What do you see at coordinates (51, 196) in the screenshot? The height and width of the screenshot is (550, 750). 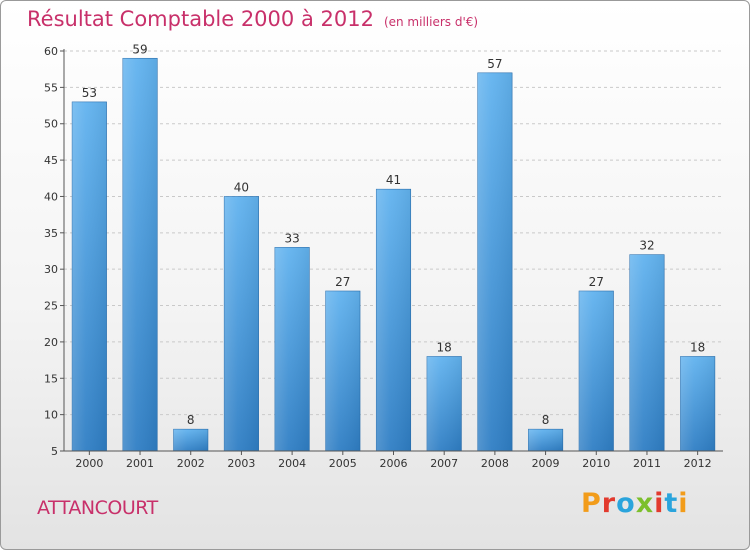 I see `y-tick-label: 40` at bounding box center [51, 196].